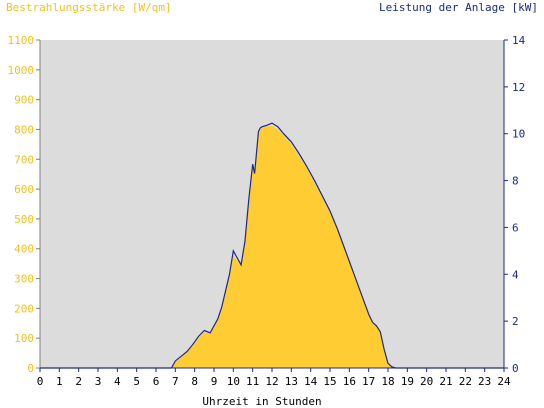  What do you see at coordinates (21, 40) in the screenshot?
I see `left-tick-label: 1100` at bounding box center [21, 40].